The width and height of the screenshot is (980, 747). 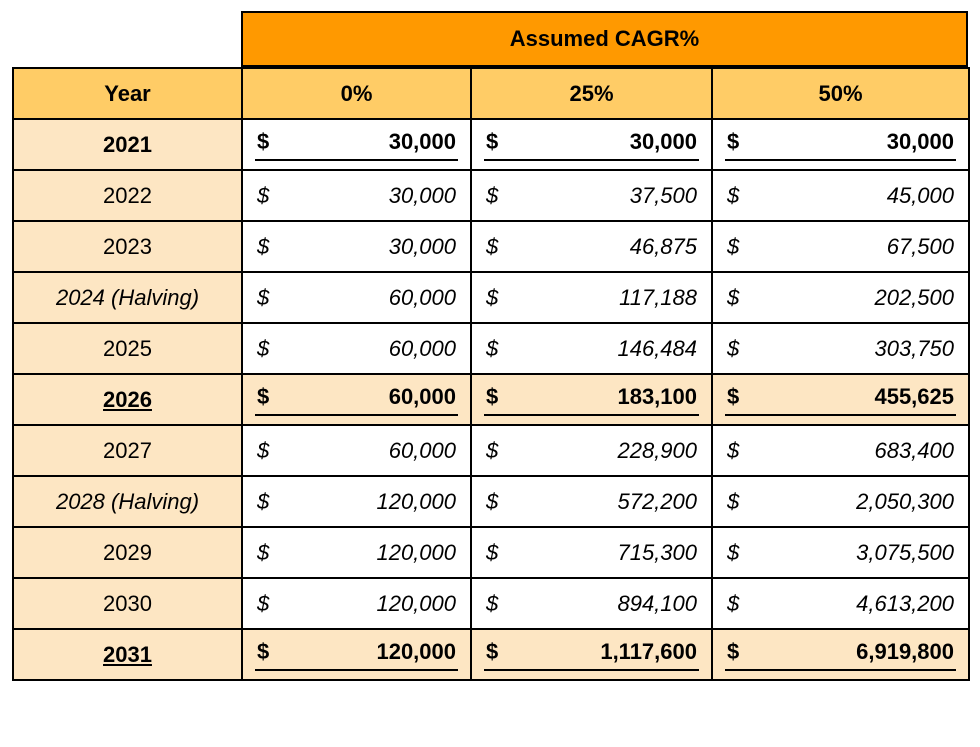 I want to click on value-cell: $715,300, so click(x=591, y=552).